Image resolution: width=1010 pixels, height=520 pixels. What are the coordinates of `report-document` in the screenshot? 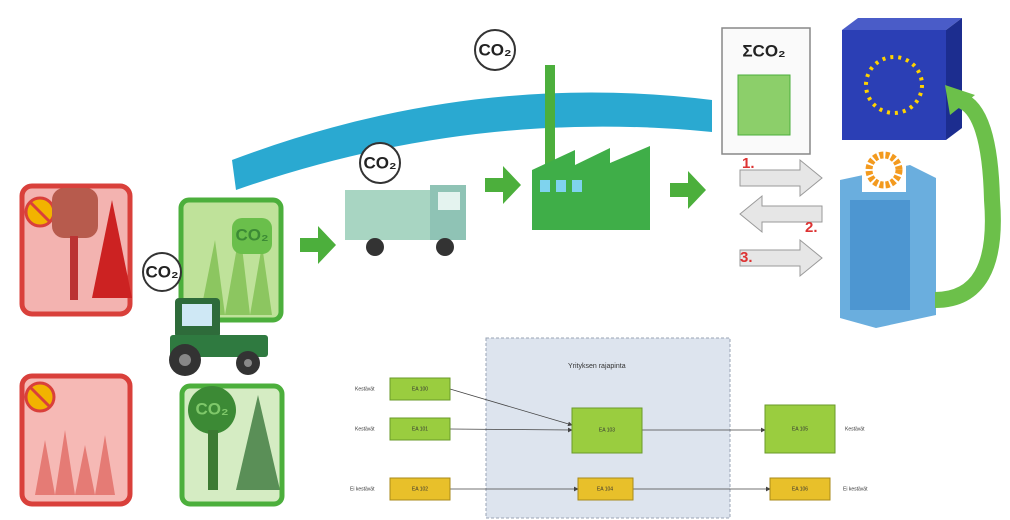 It's located at (766, 91).